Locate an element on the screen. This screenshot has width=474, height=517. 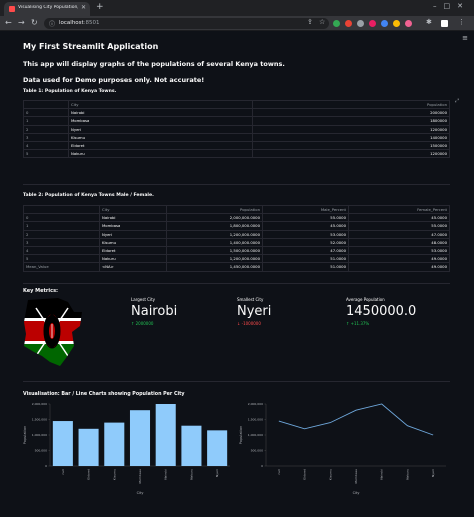
table-row: 1 Mombasa 1800000 is located at coordinates (236, 121).